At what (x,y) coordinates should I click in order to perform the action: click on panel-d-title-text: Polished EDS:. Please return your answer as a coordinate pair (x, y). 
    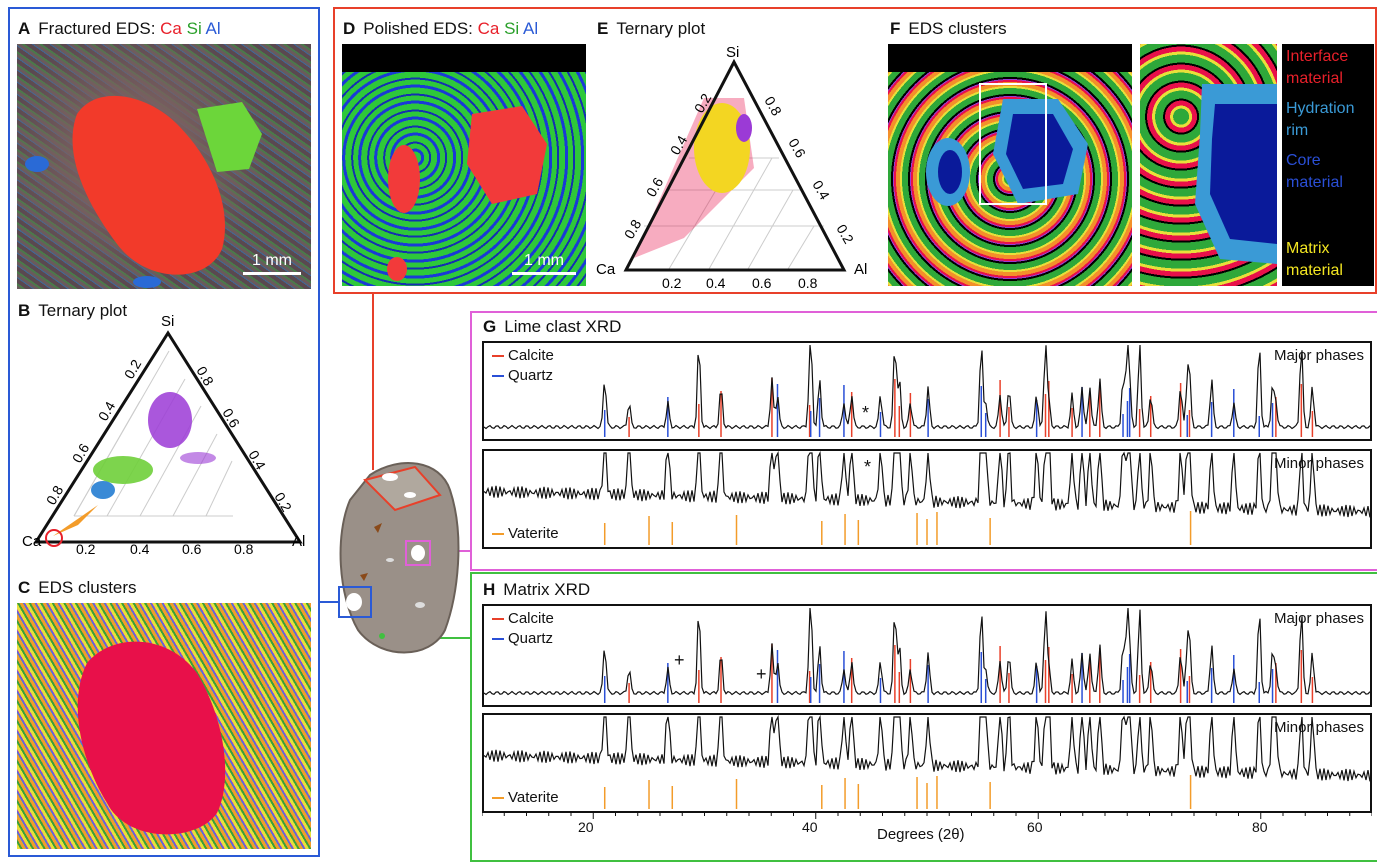
    Looking at the image, I should click on (420, 28).